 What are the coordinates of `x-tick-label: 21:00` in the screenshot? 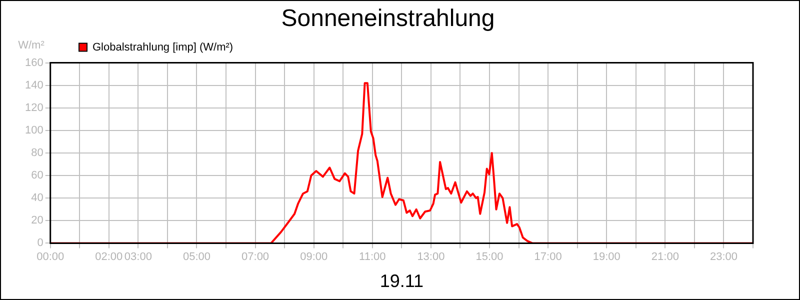 It's located at (665, 256).